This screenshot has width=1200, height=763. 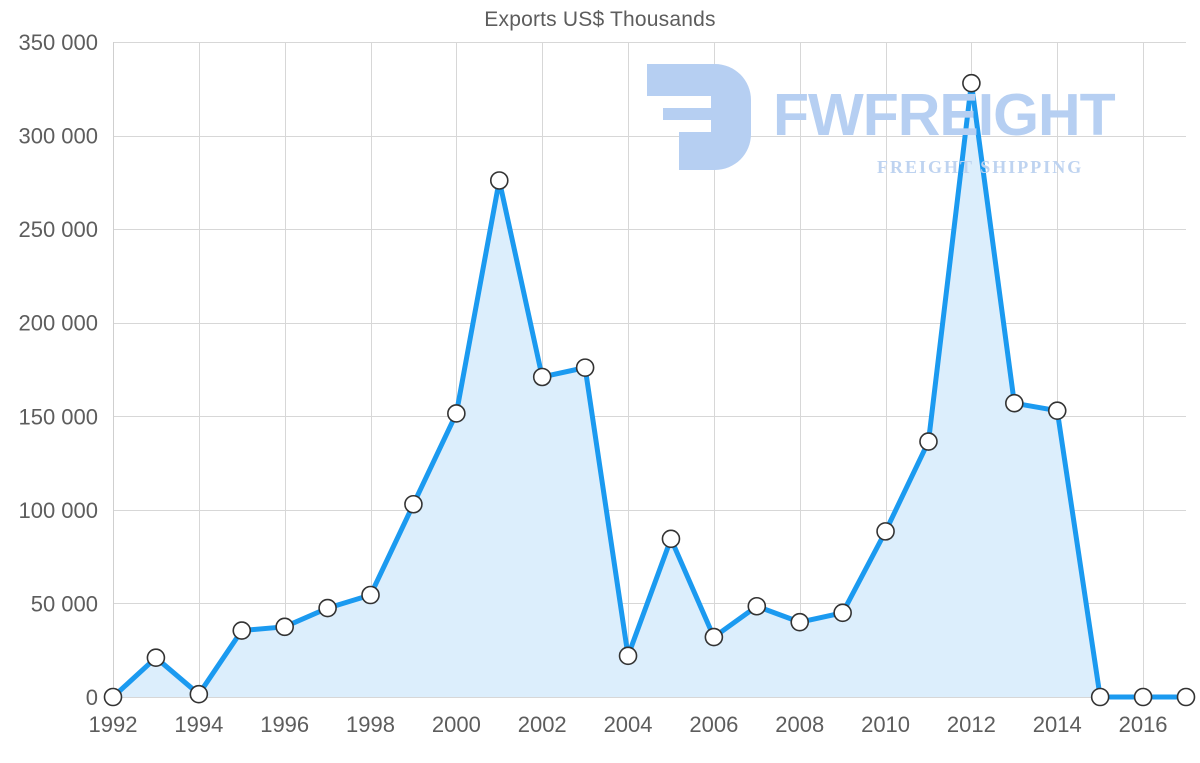 What do you see at coordinates (456, 413) in the screenshot?
I see `data-point-marker: 2000: 151500` at bounding box center [456, 413].